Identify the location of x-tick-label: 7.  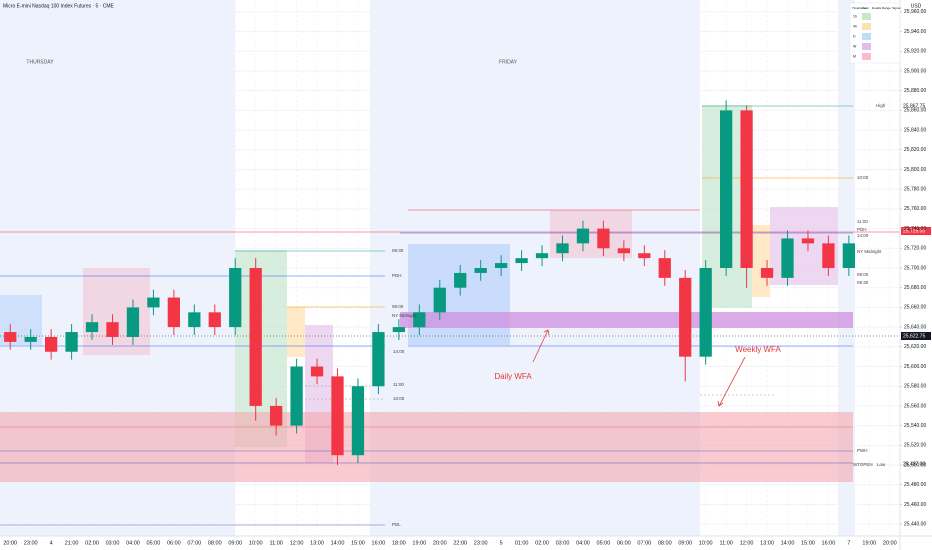
(848, 543).